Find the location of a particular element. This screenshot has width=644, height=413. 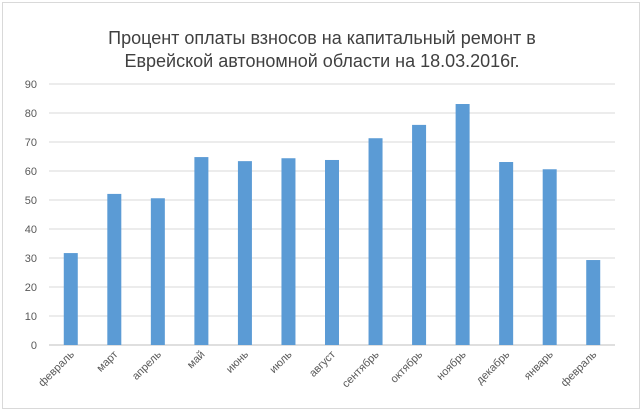

x-category-label: май is located at coordinates (196, 360).